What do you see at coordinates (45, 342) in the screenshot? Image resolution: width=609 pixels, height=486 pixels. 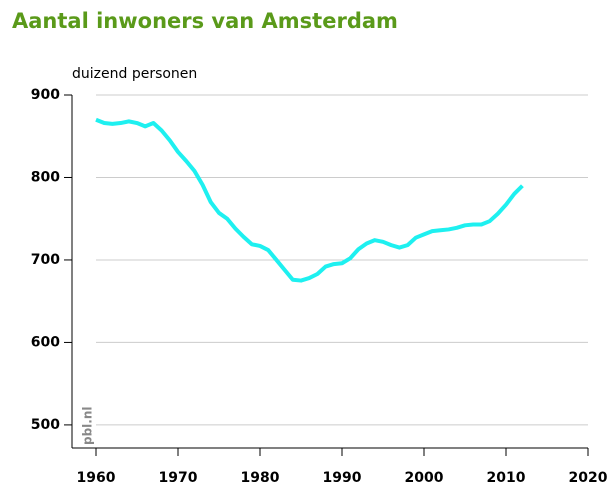 I see `y-tick-label: 600` at bounding box center [45, 342].